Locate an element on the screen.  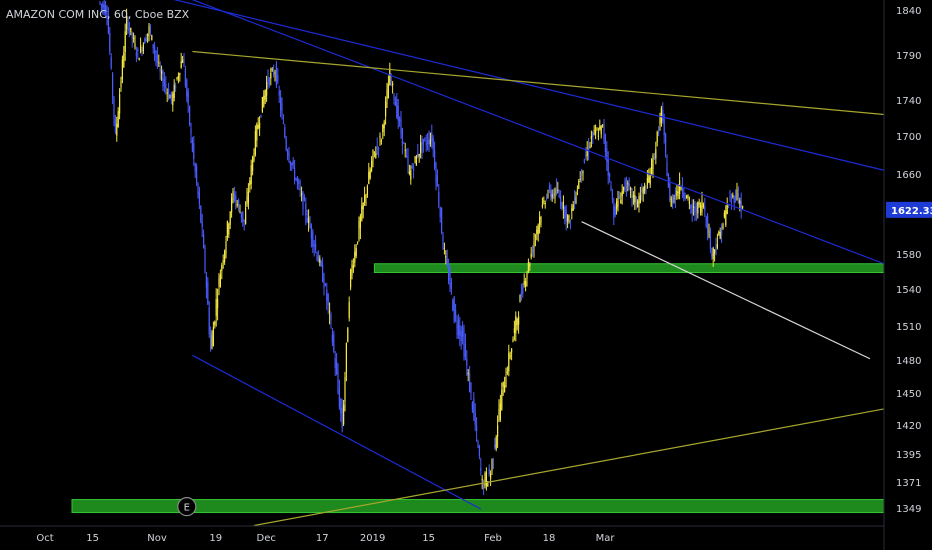
time-axis: Oct 15 Nov 19 Dec 17 2019 15 Feb 18 Mar is located at coordinates (325, 538).